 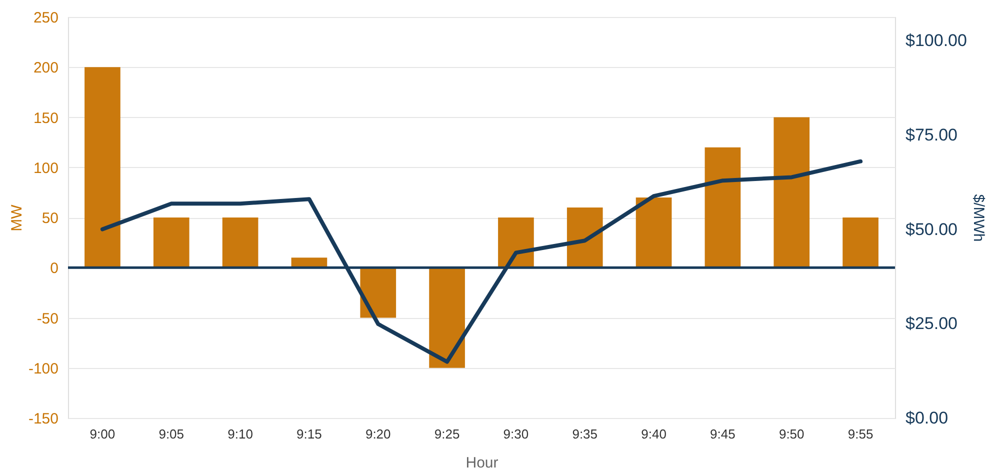 What do you see at coordinates (447, 434) in the screenshot?
I see `x-tick-label: 9:25` at bounding box center [447, 434].